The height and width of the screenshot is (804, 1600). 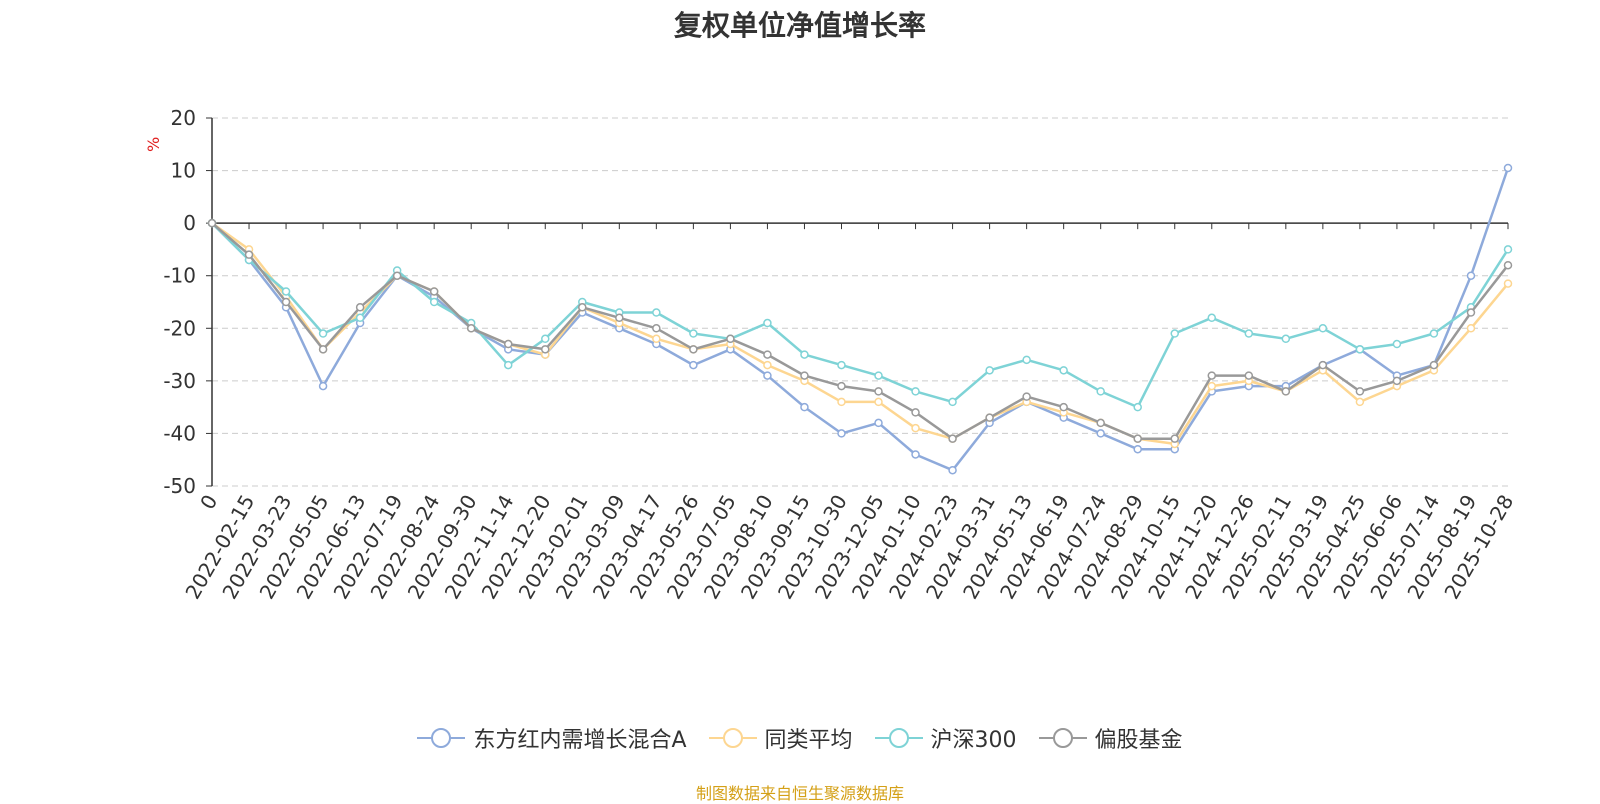 What do you see at coordinates (799, 793) in the screenshot?
I see `data-source-note: 制图数据来自恒生聚源数据库` at bounding box center [799, 793].